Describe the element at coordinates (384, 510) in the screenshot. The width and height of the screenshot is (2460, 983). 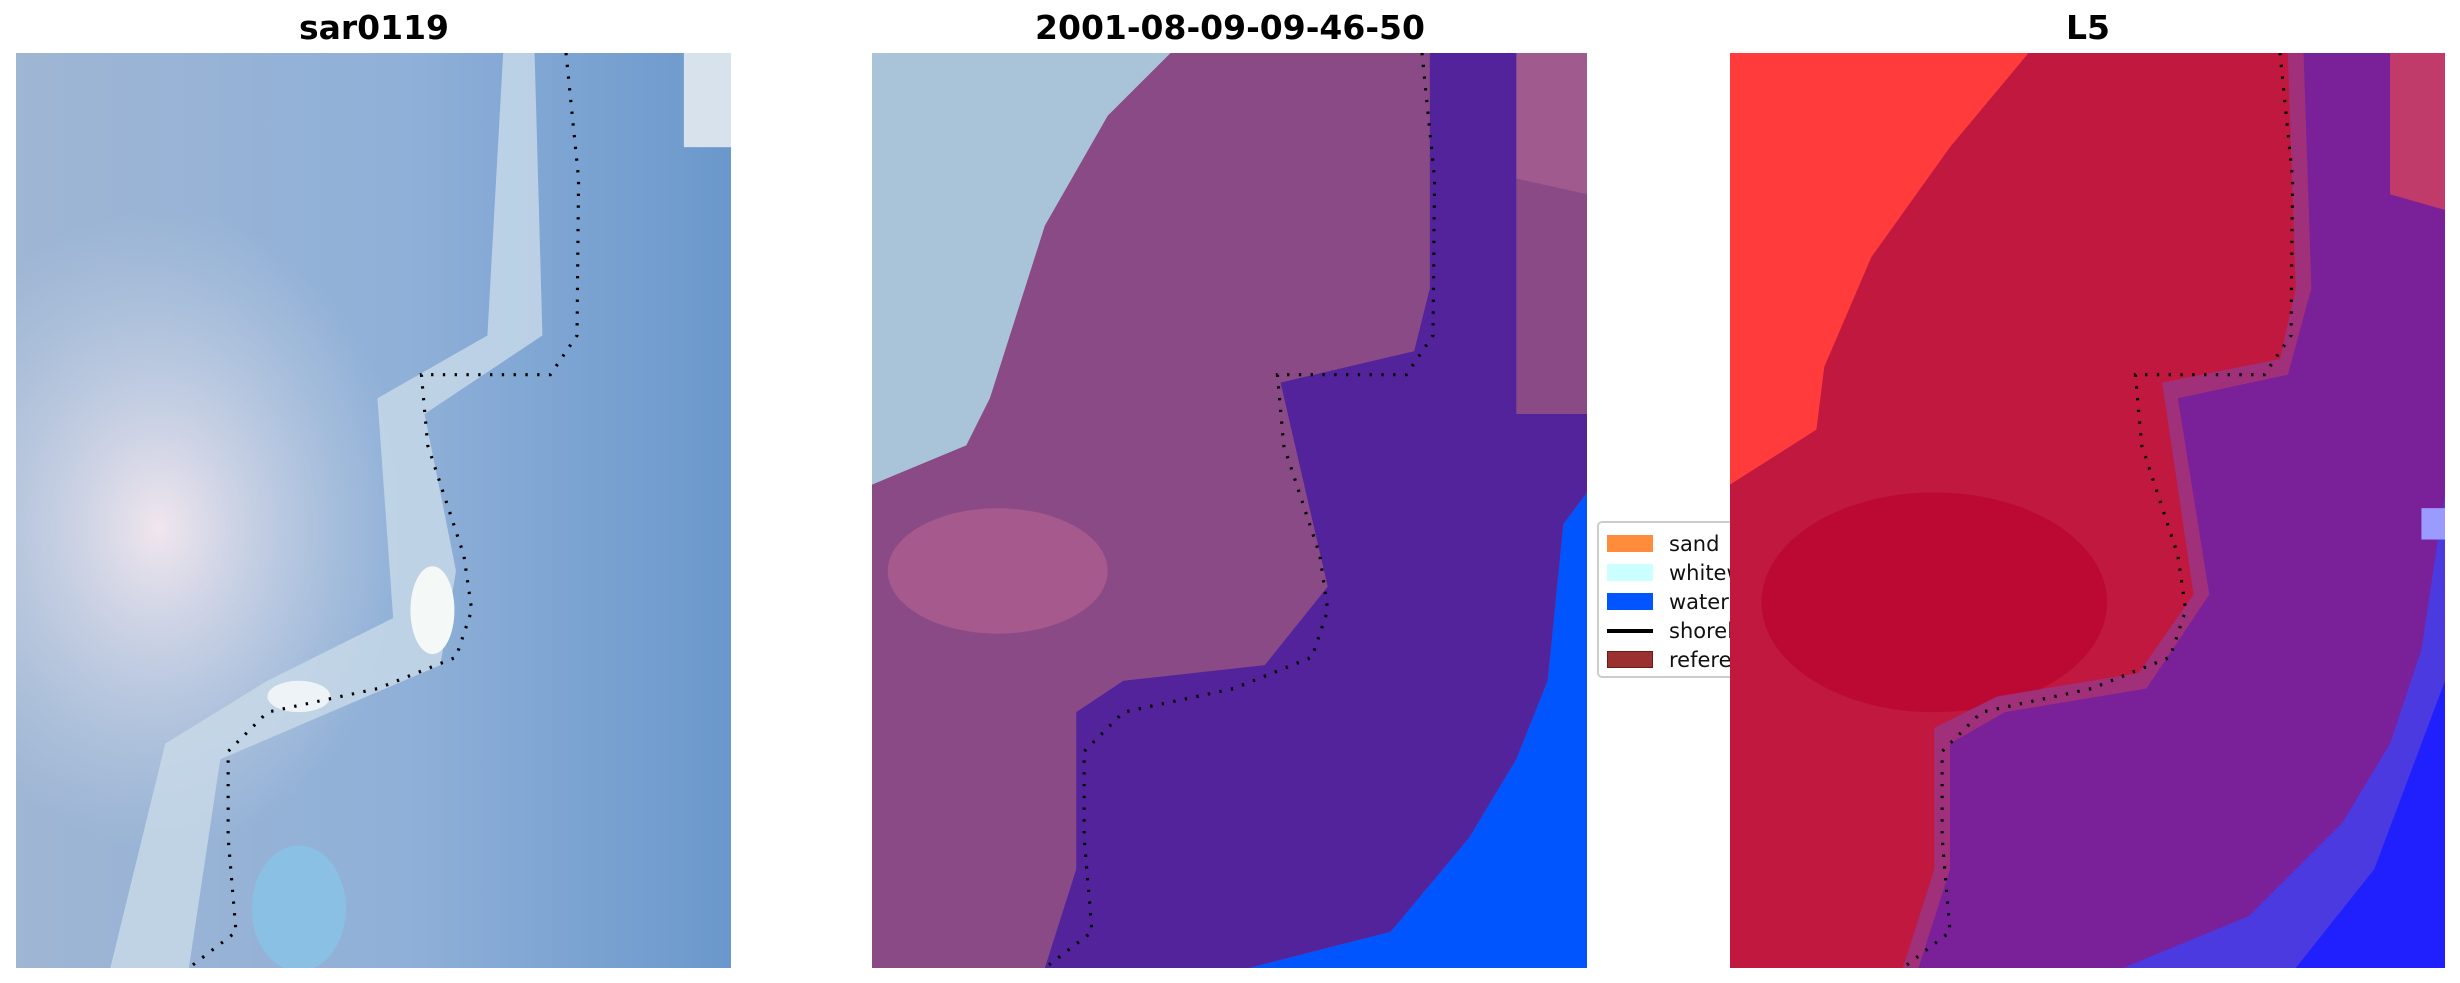
I see `shoreline` at that location.